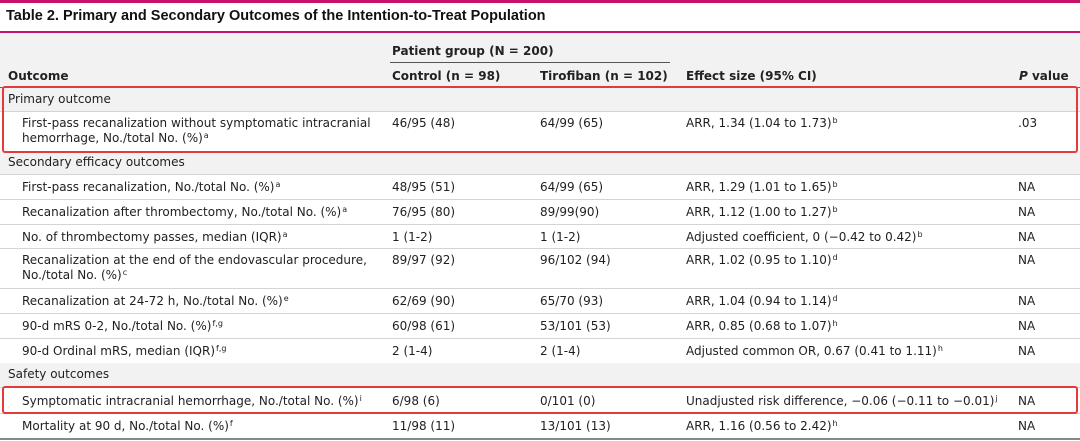 Image resolution: width=1080 pixels, height=441 pixels. I want to click on tirofiban-cell: 96/102 (94), so click(575, 260).